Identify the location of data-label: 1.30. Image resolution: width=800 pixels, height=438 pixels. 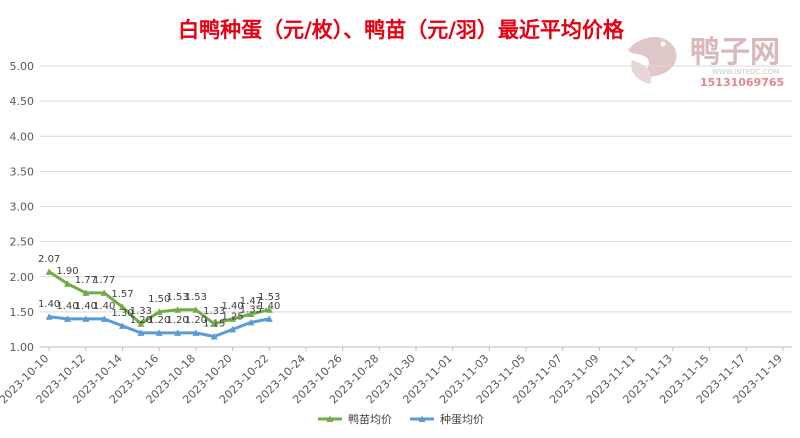
(122, 313).